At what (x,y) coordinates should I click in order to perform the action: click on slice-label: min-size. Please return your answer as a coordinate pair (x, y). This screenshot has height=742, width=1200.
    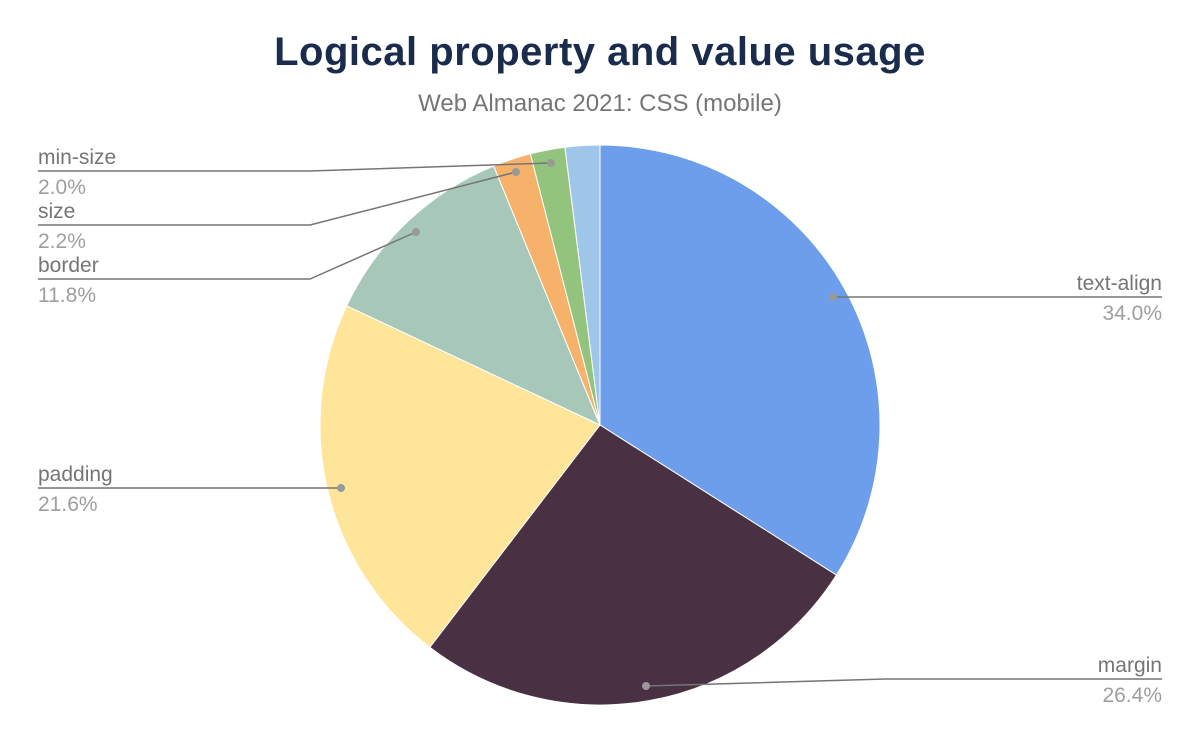
    Looking at the image, I should click on (77, 157).